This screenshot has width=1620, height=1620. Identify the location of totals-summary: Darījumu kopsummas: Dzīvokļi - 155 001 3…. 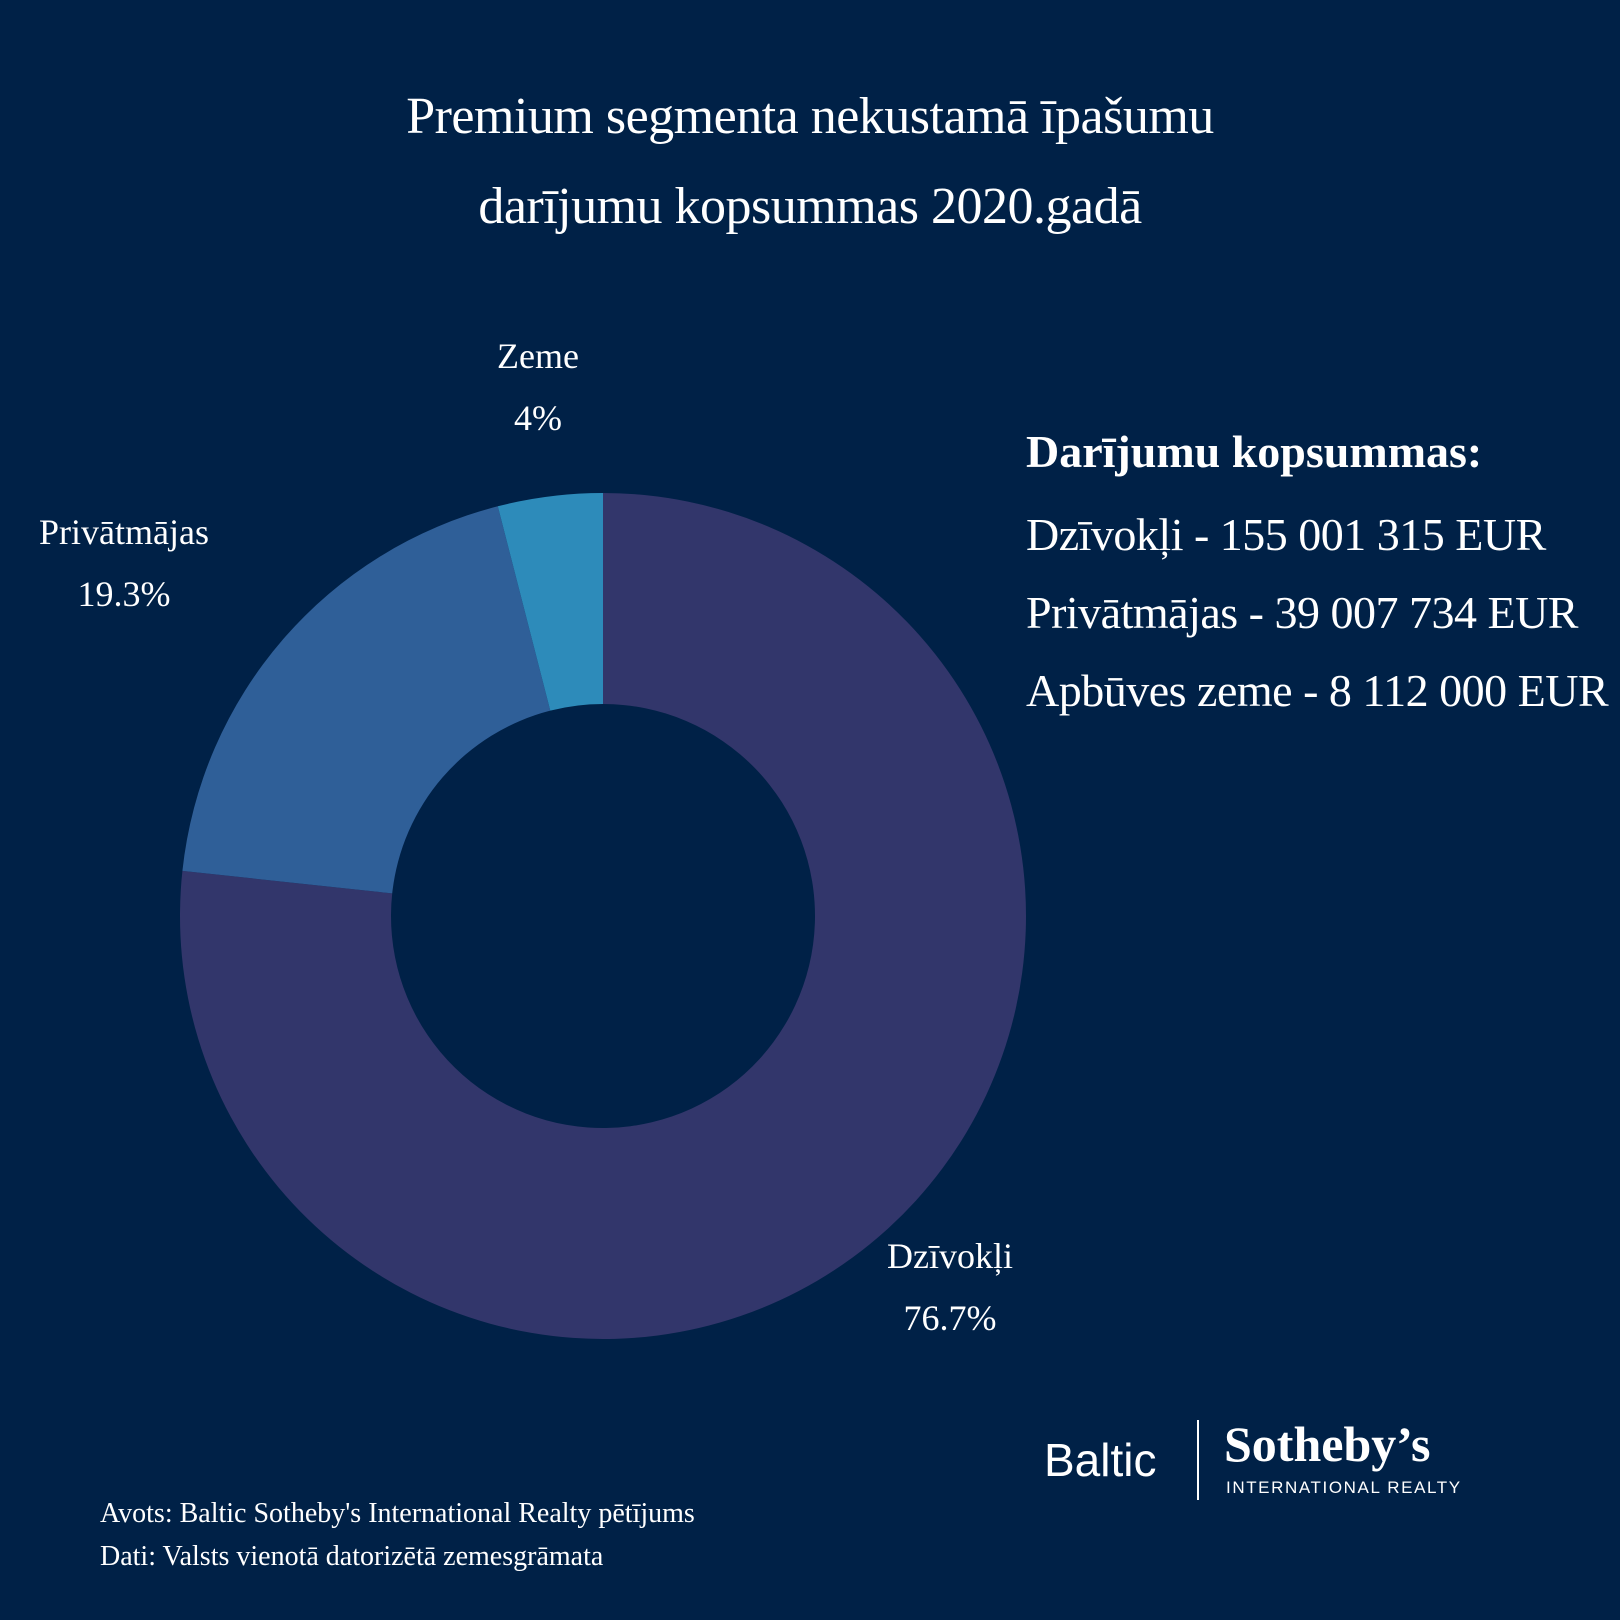
(1317, 575).